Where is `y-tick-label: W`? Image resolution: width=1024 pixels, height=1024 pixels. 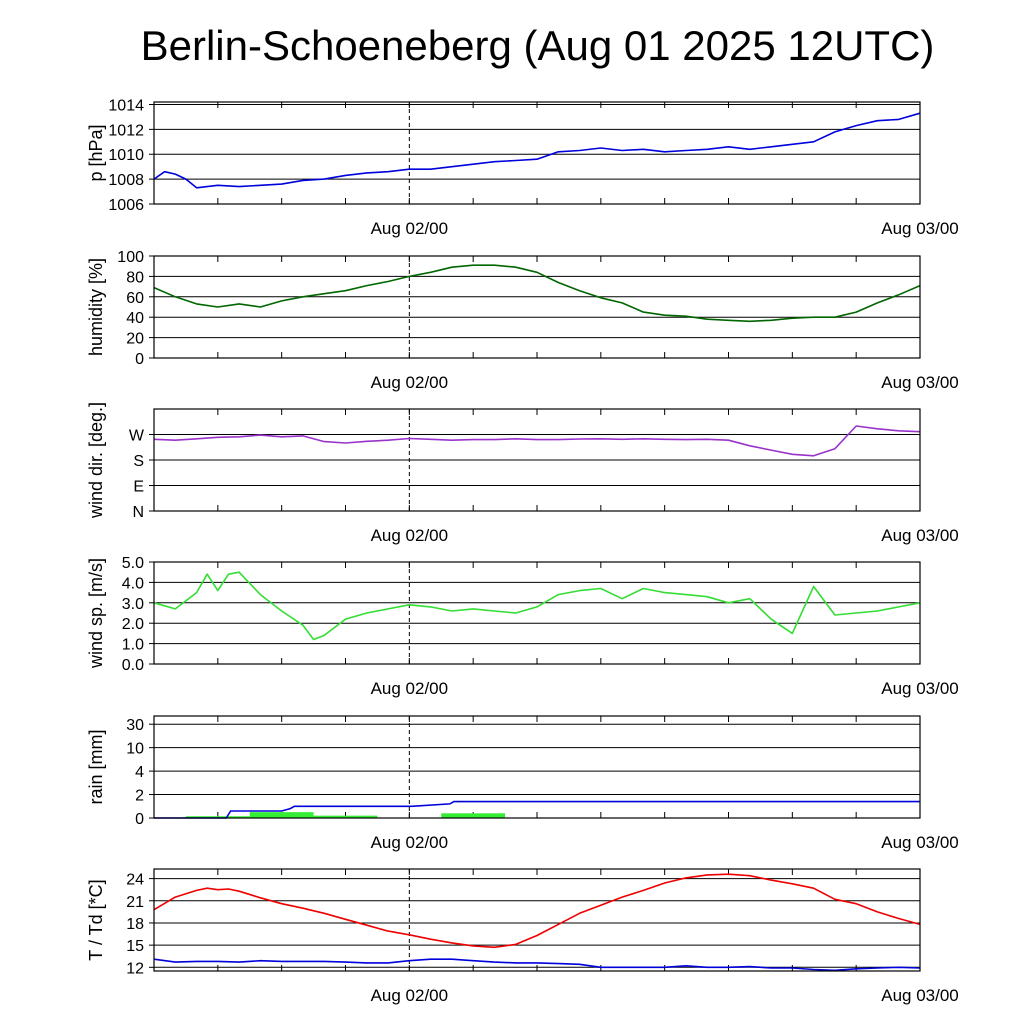 y-tick-label: W is located at coordinates (137, 436).